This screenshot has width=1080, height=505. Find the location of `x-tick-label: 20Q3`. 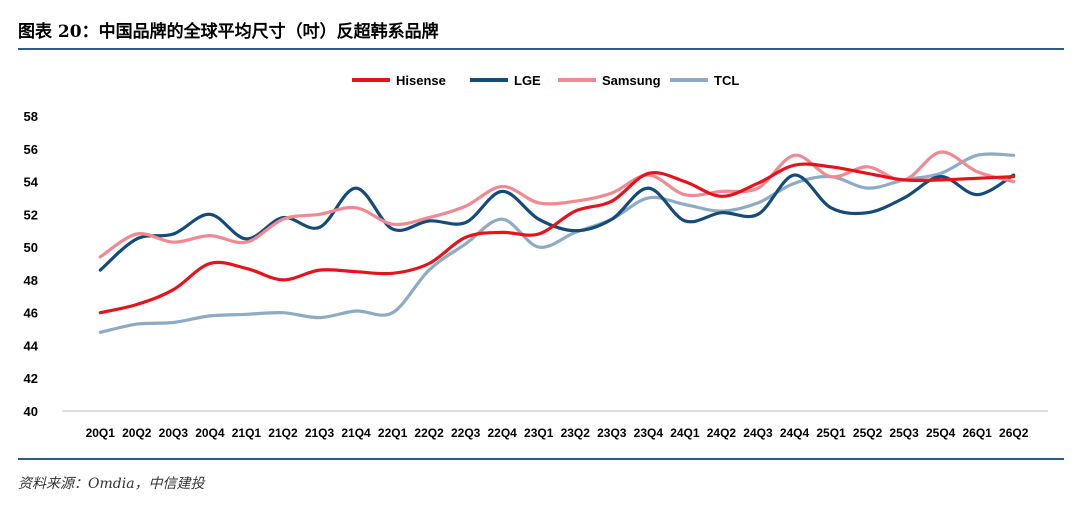

x-tick-label: 20Q3 is located at coordinates (174, 433).